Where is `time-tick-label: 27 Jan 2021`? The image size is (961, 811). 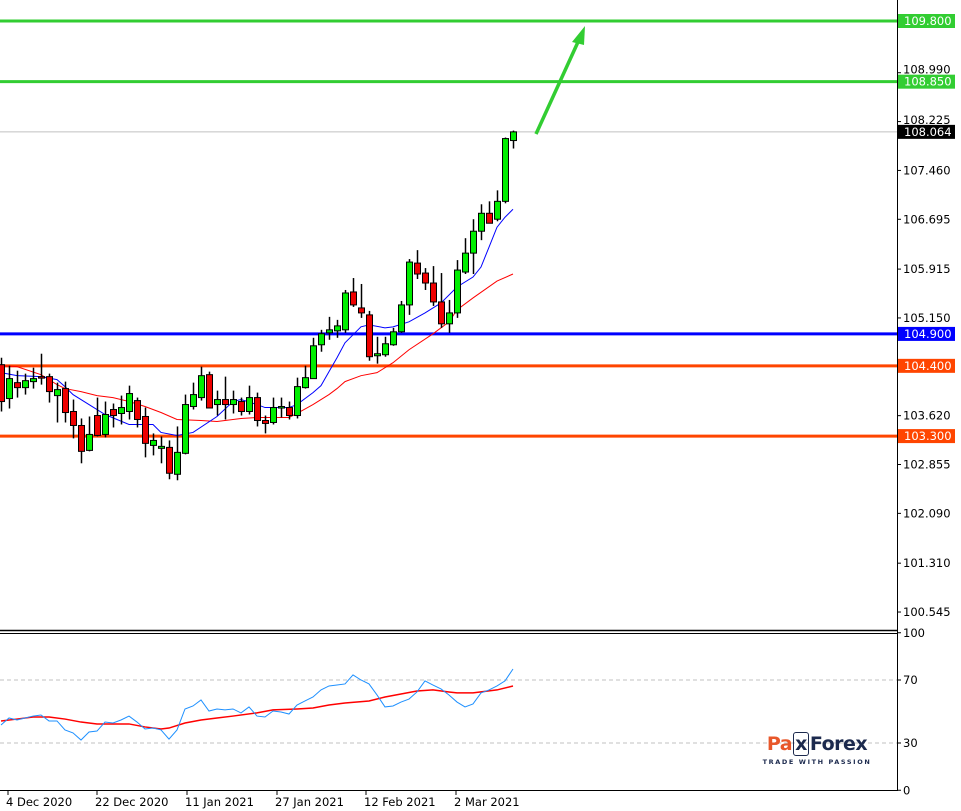 time-tick-label: 27 Jan 2021 is located at coordinates (309, 802).